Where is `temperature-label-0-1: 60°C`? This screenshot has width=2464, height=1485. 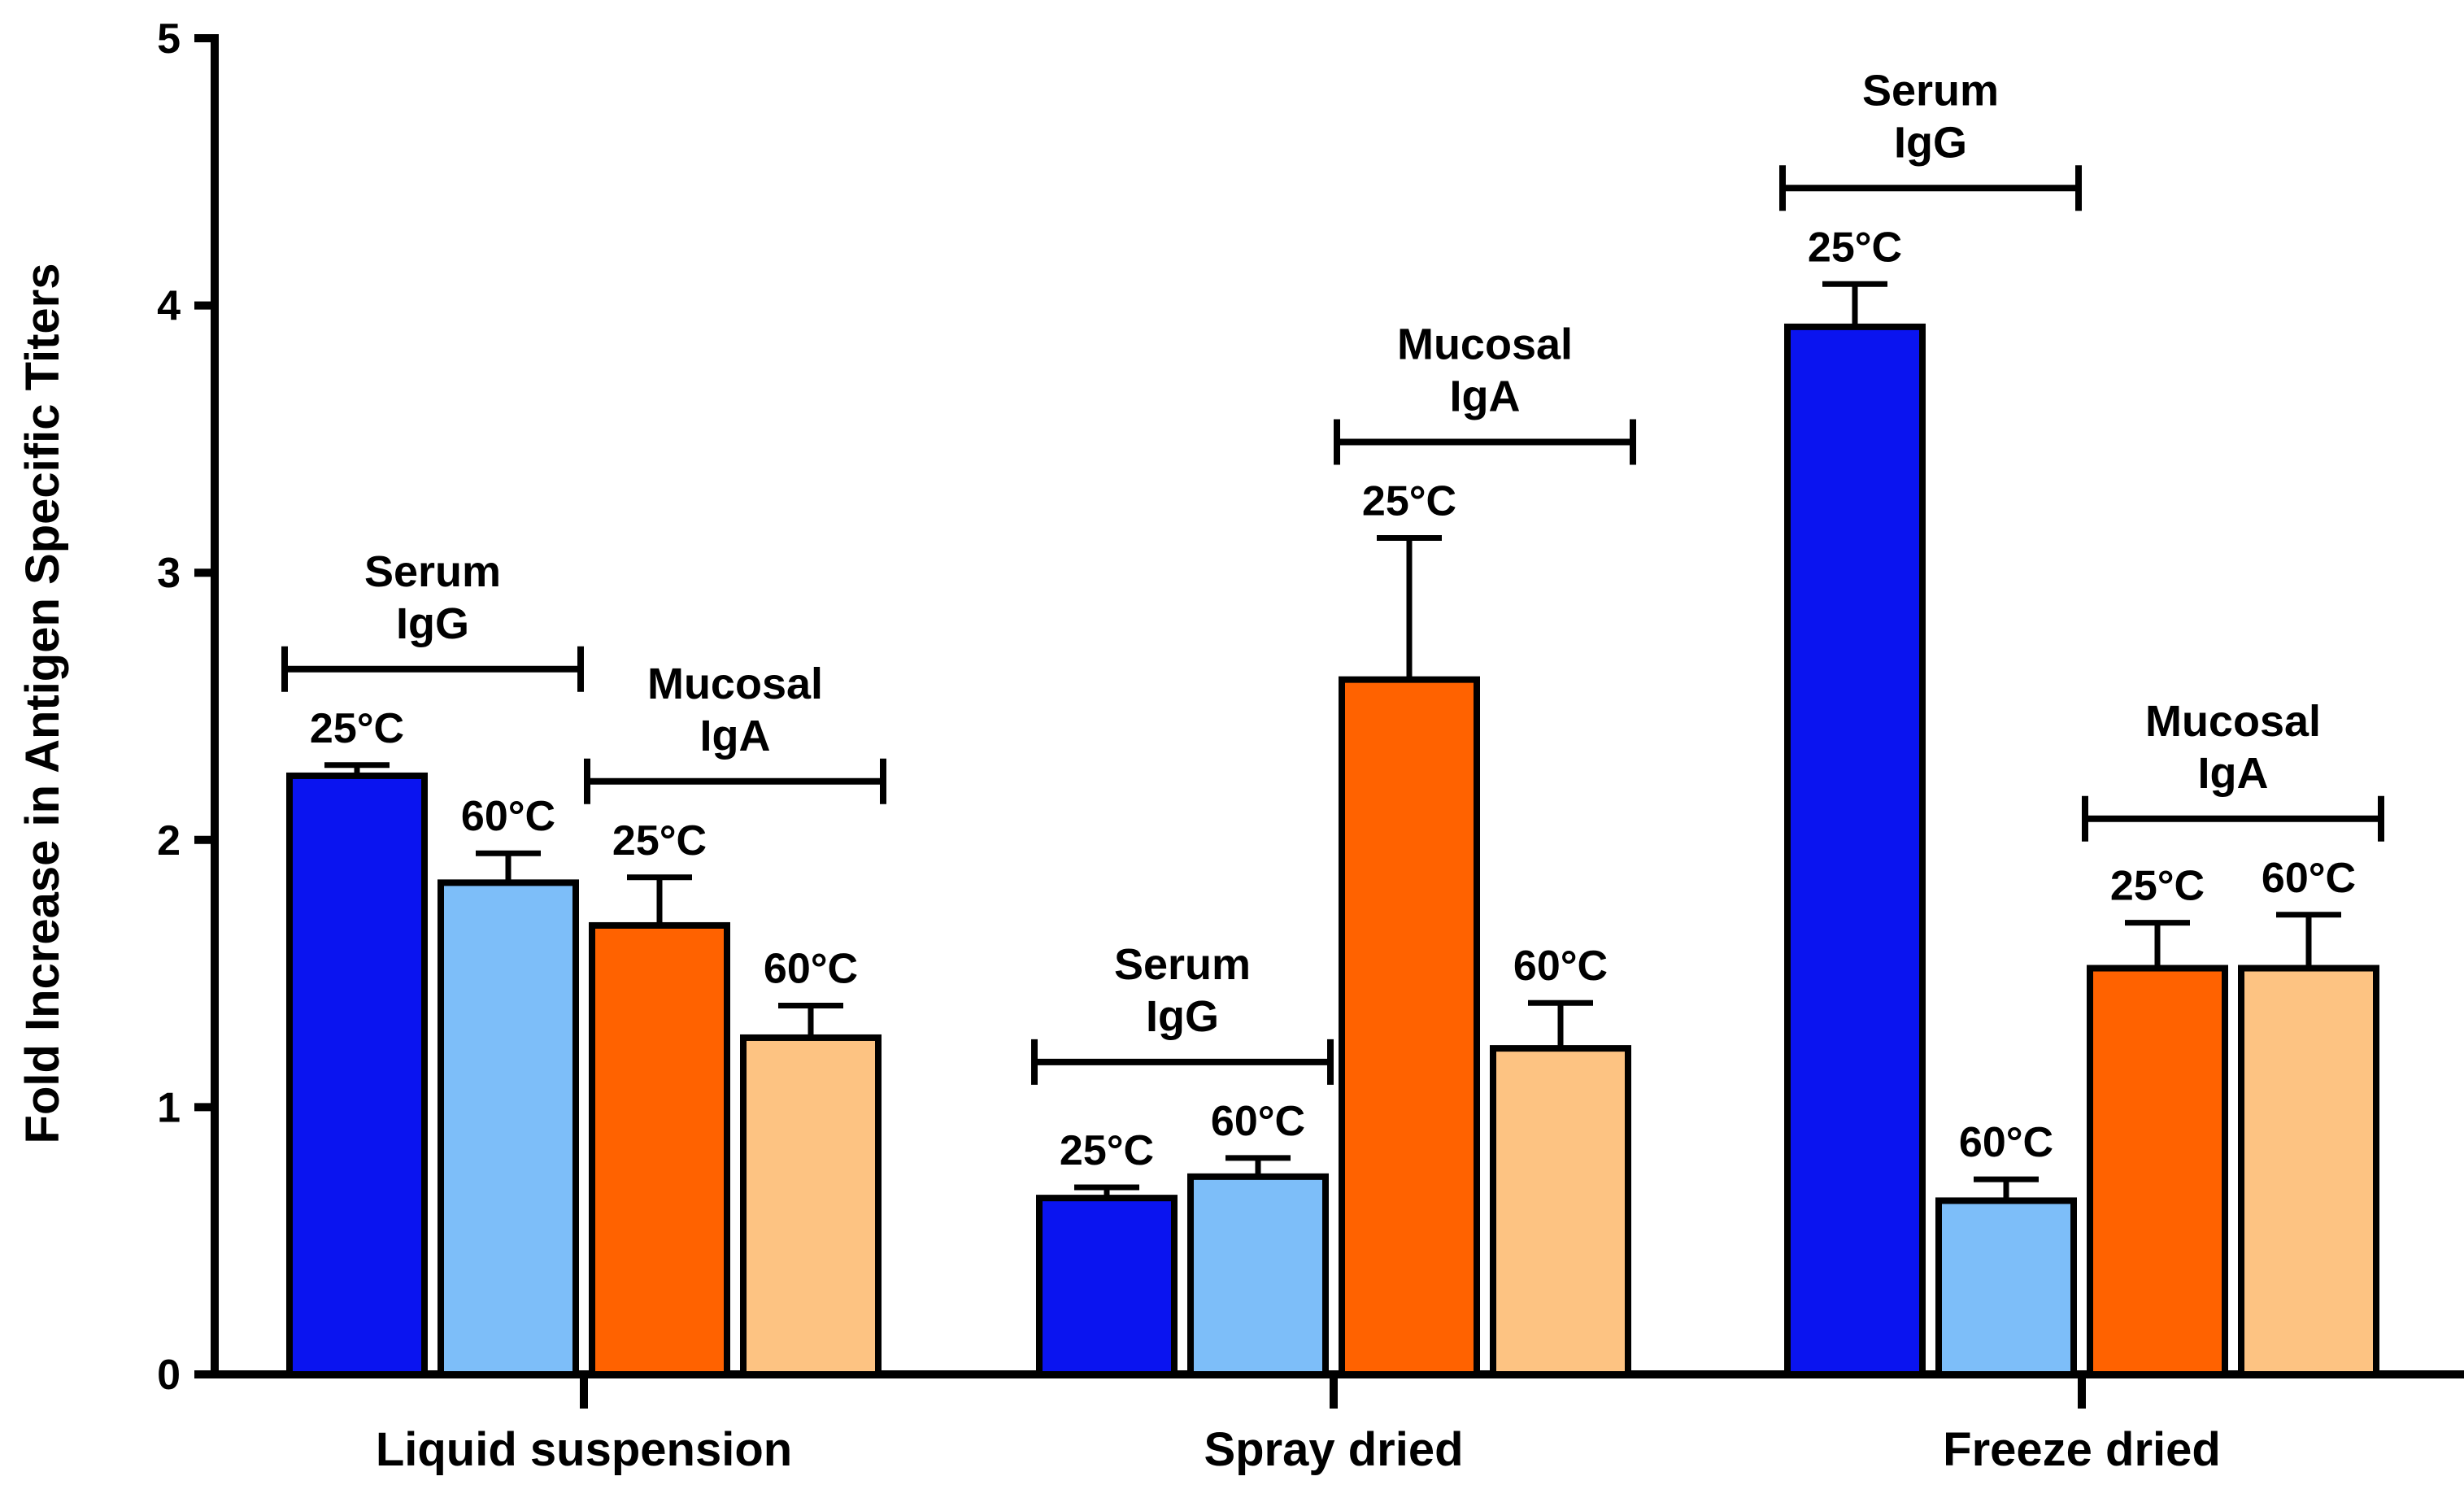 temperature-label-0-1: 60°C is located at coordinates (508, 816).